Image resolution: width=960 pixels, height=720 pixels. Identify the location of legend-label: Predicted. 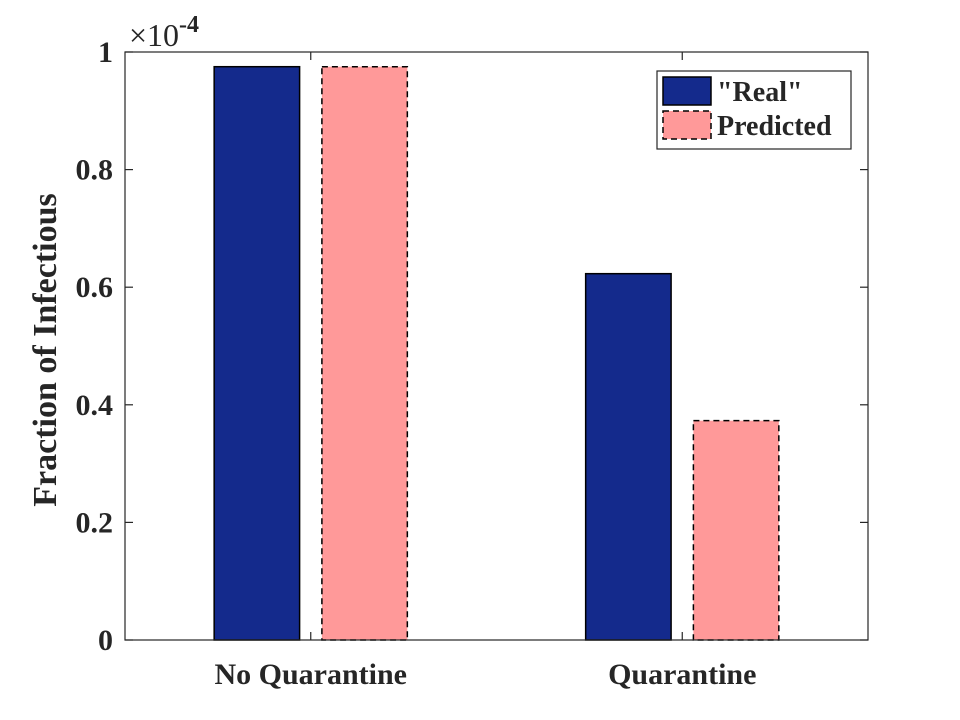
(774, 126).